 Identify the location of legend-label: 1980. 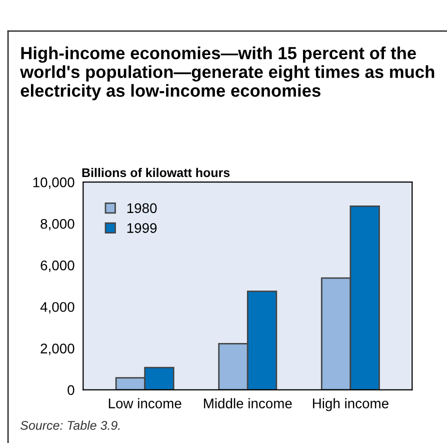
(142, 208).